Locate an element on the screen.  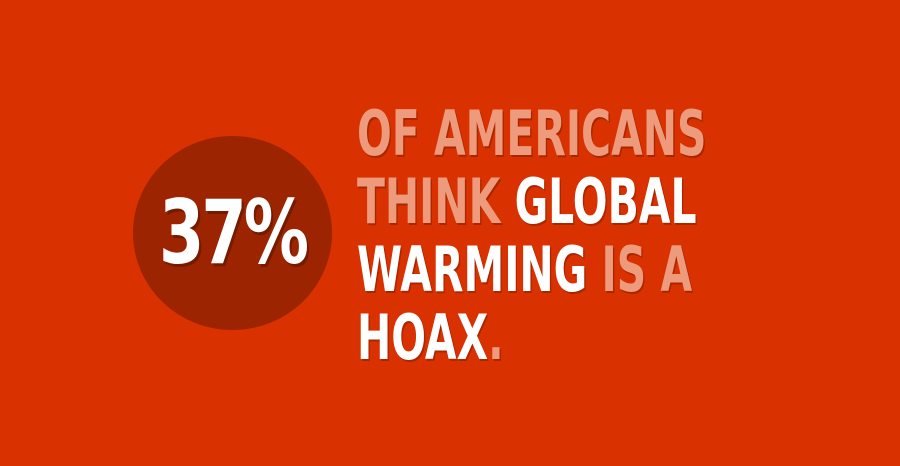
statement-line-2: THINK GLOBAL is located at coordinates (528, 205).